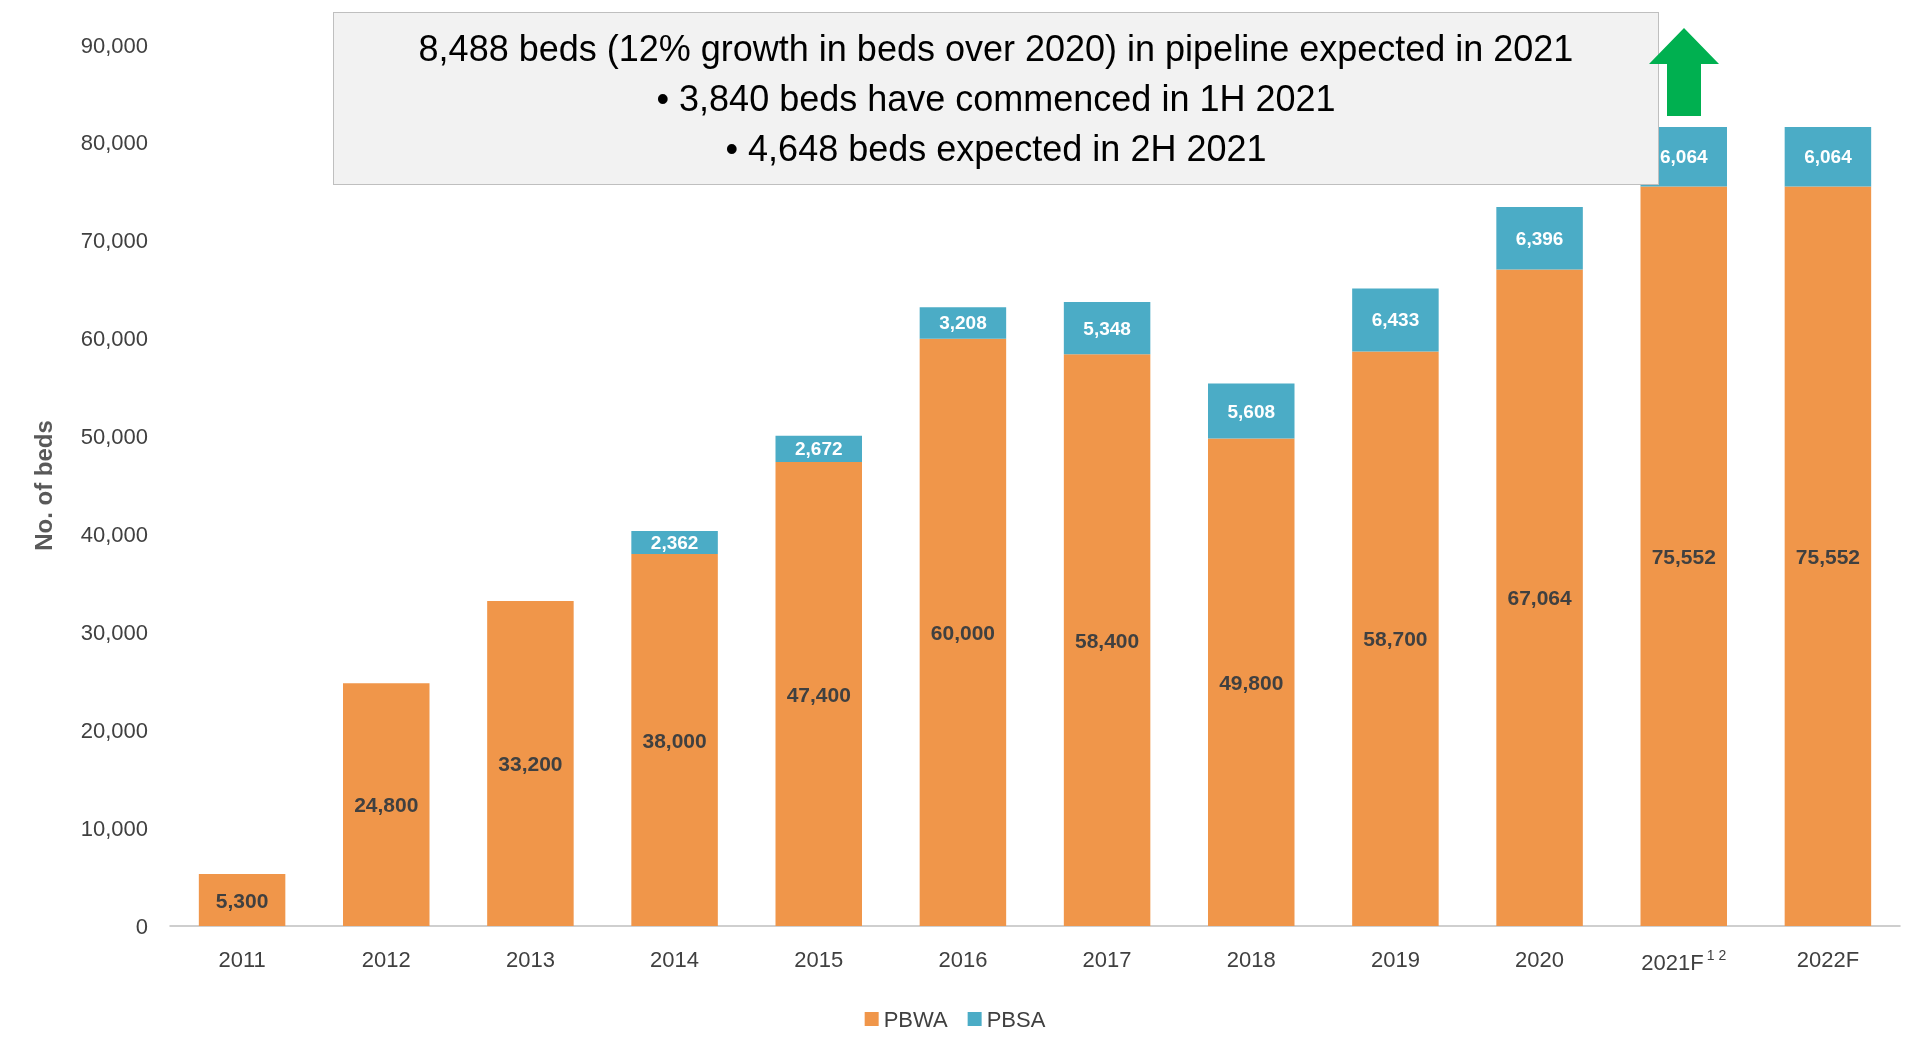 The image size is (1910, 1048). What do you see at coordinates (674, 542) in the screenshot?
I see `data-label: 2,362` at bounding box center [674, 542].